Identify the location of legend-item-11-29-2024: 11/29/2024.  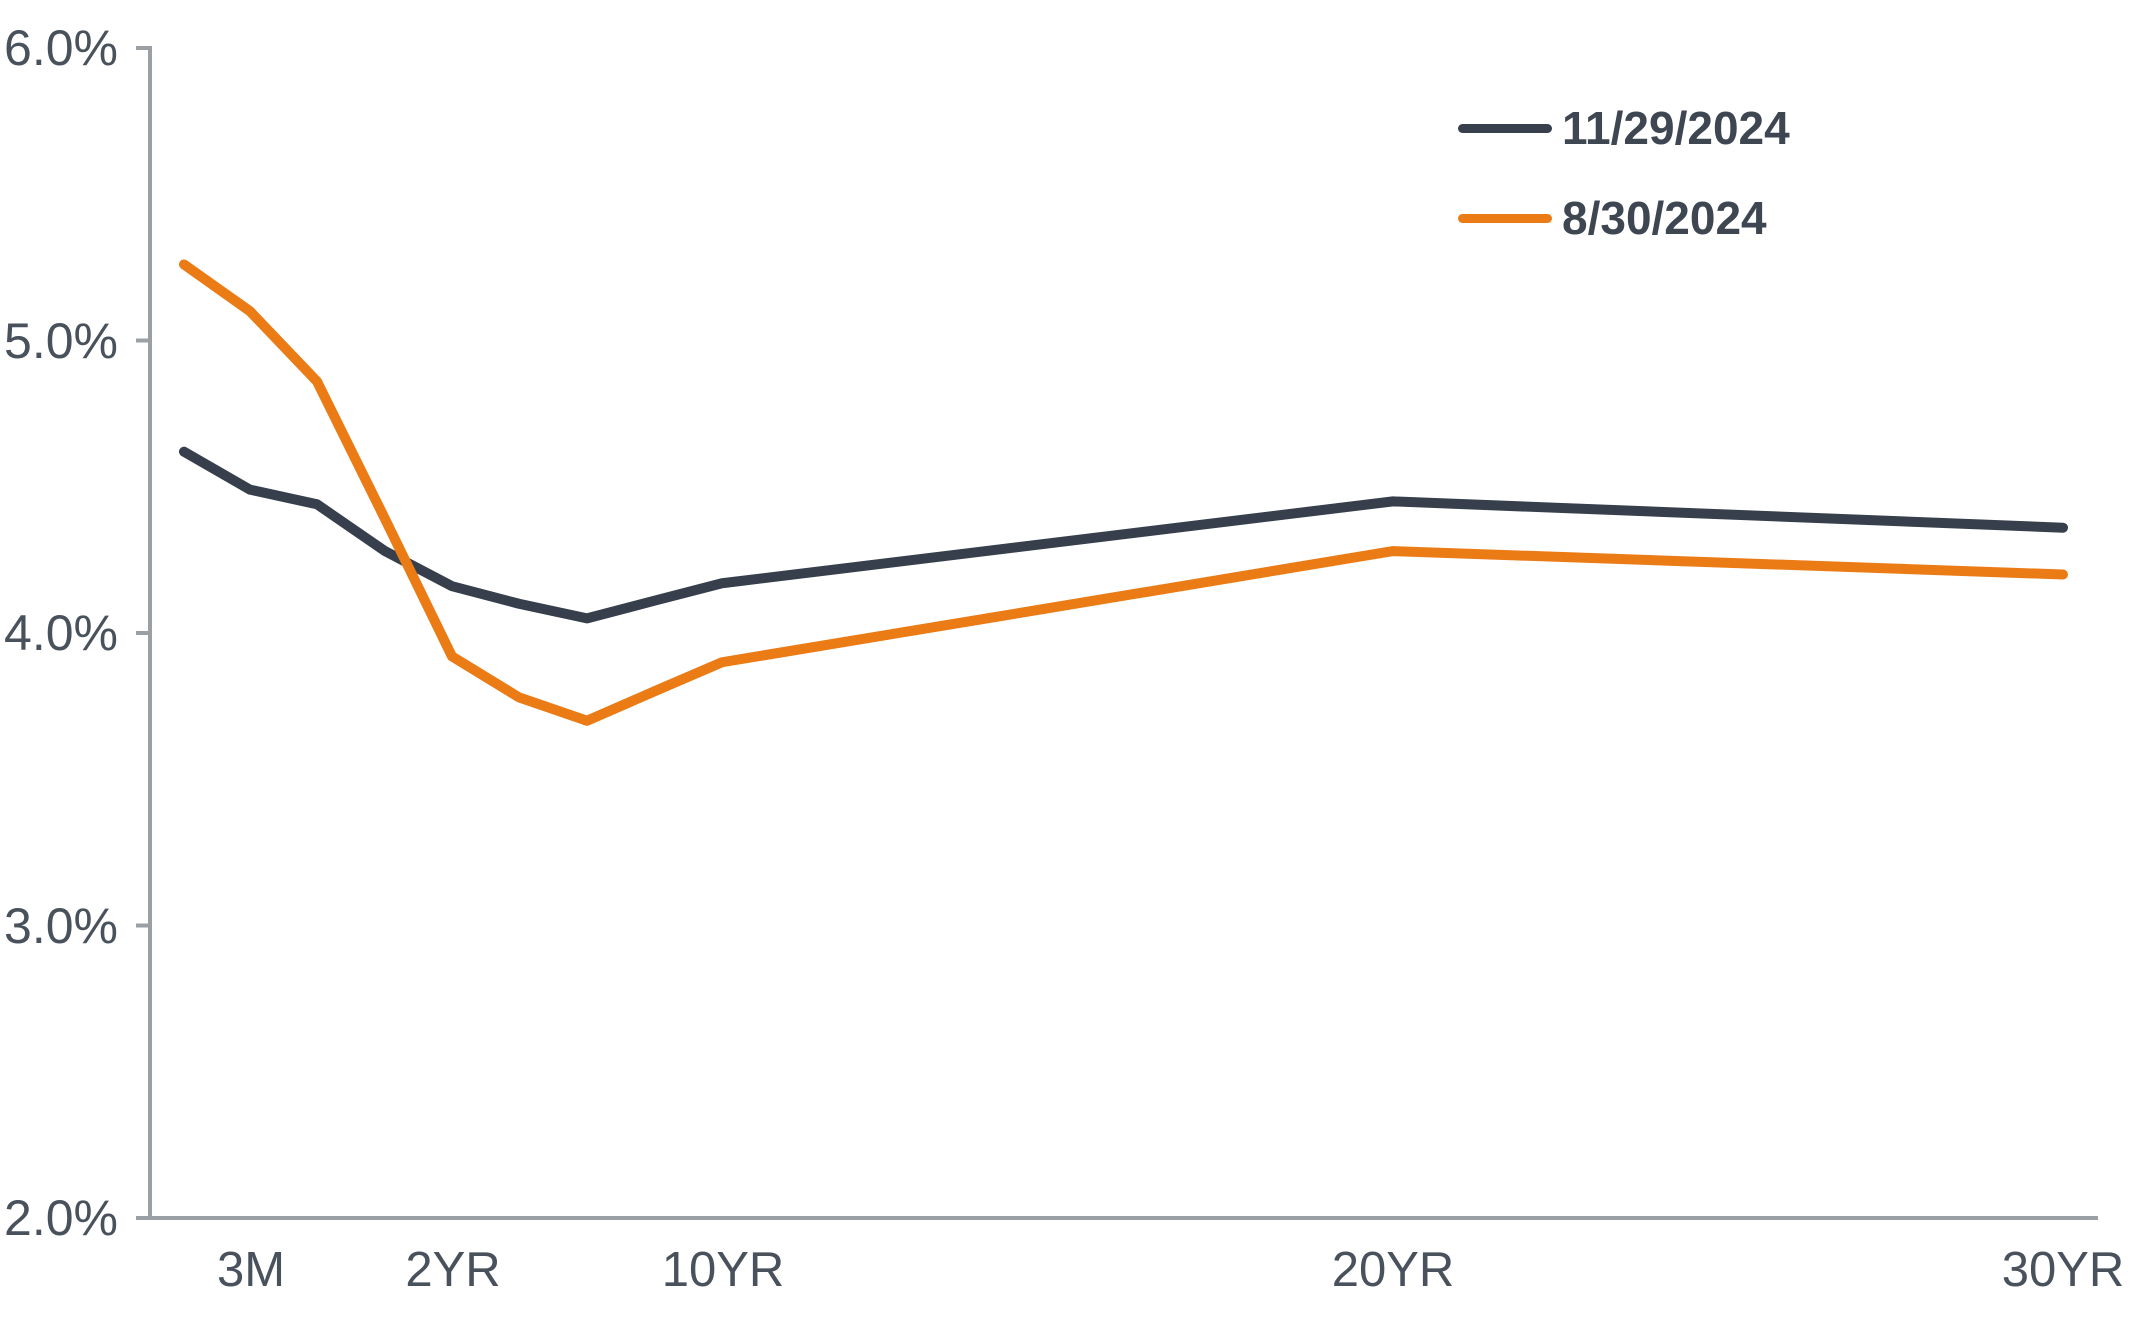
(1624, 128).